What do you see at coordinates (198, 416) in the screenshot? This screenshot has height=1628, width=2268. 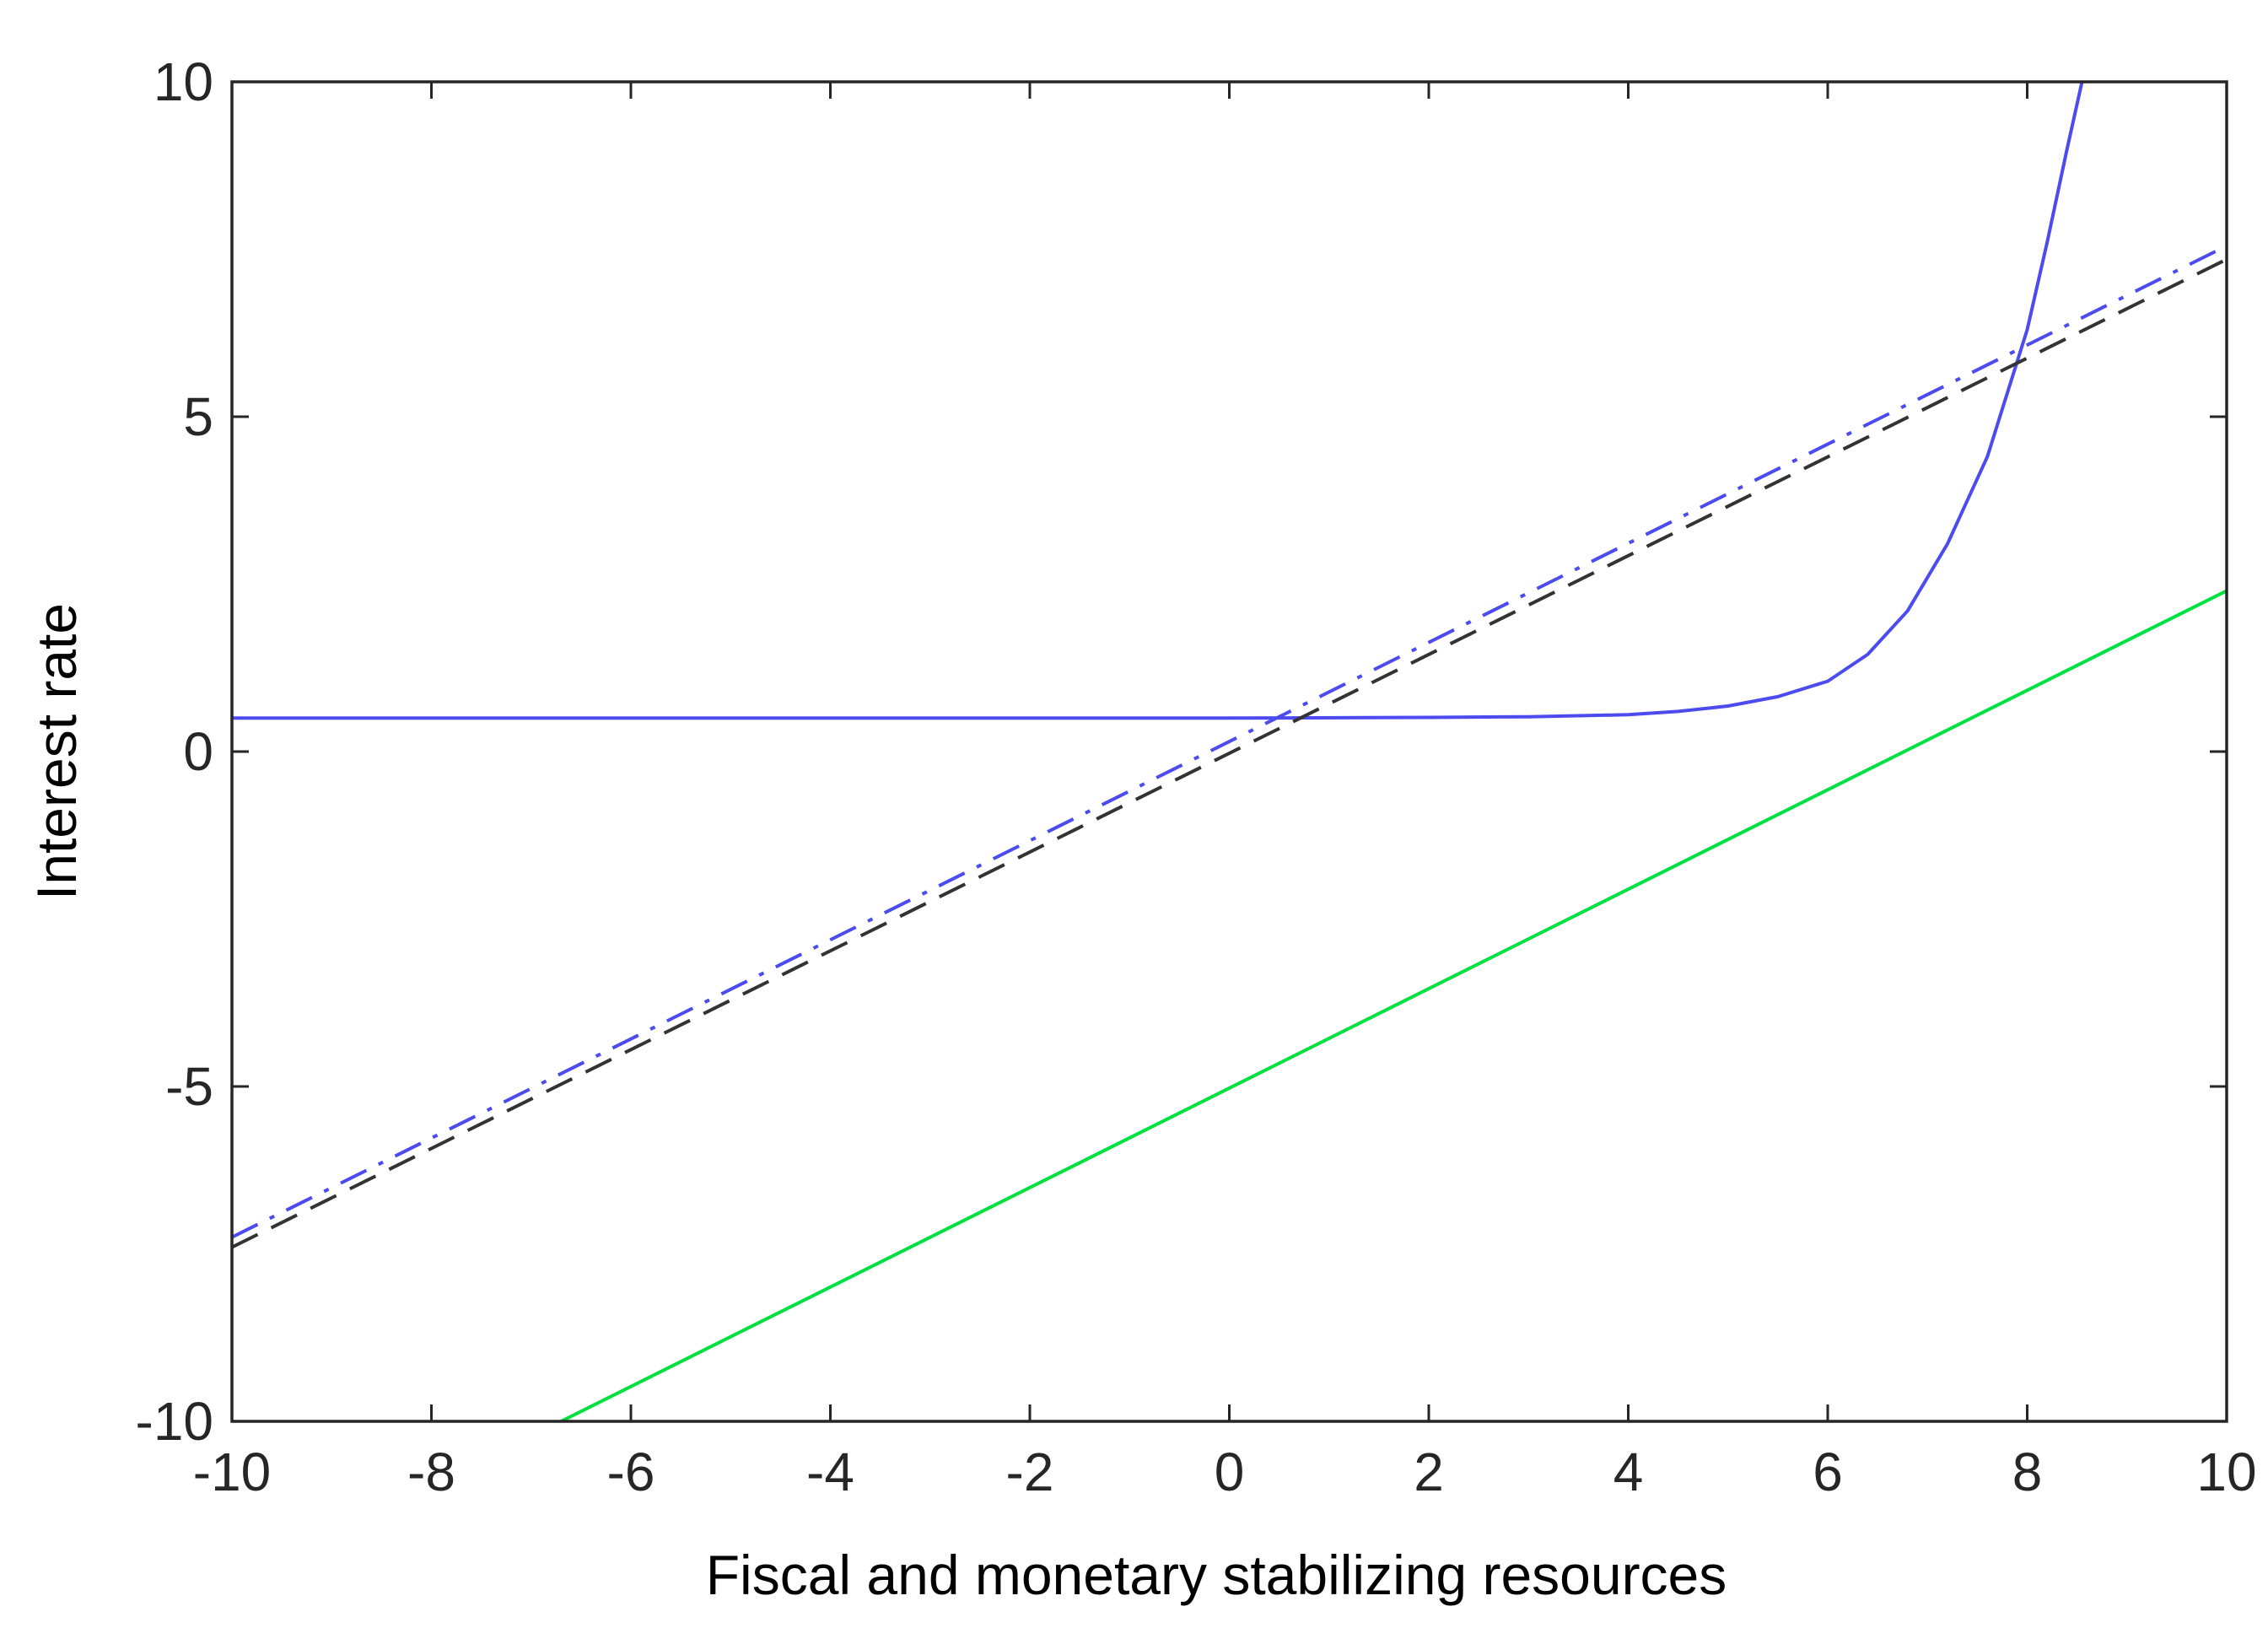 I see `y-tick-label: 5` at bounding box center [198, 416].